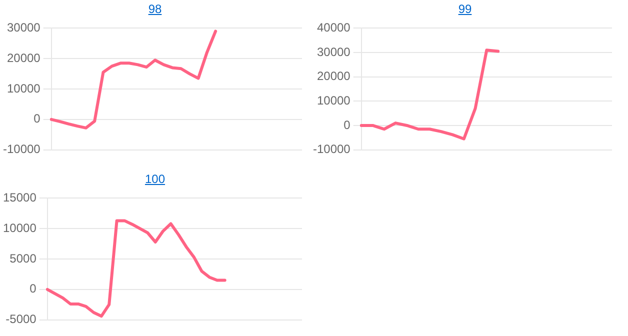  I want to click on y-tick-label: 40000, so click(333, 27).